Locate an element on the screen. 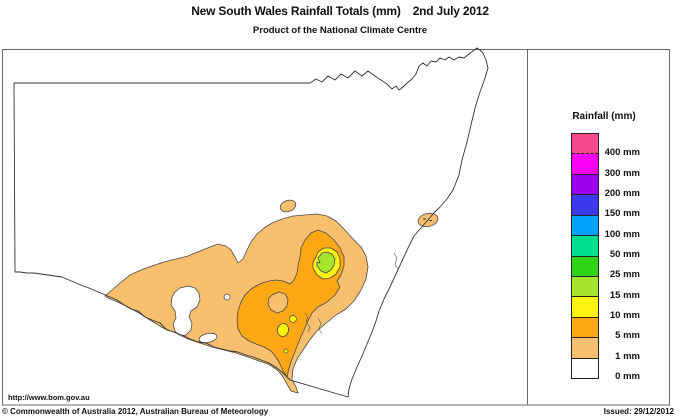 This screenshot has height=419, width=680. bom-url-text: http://www.bom.gov.au is located at coordinates (49, 397).